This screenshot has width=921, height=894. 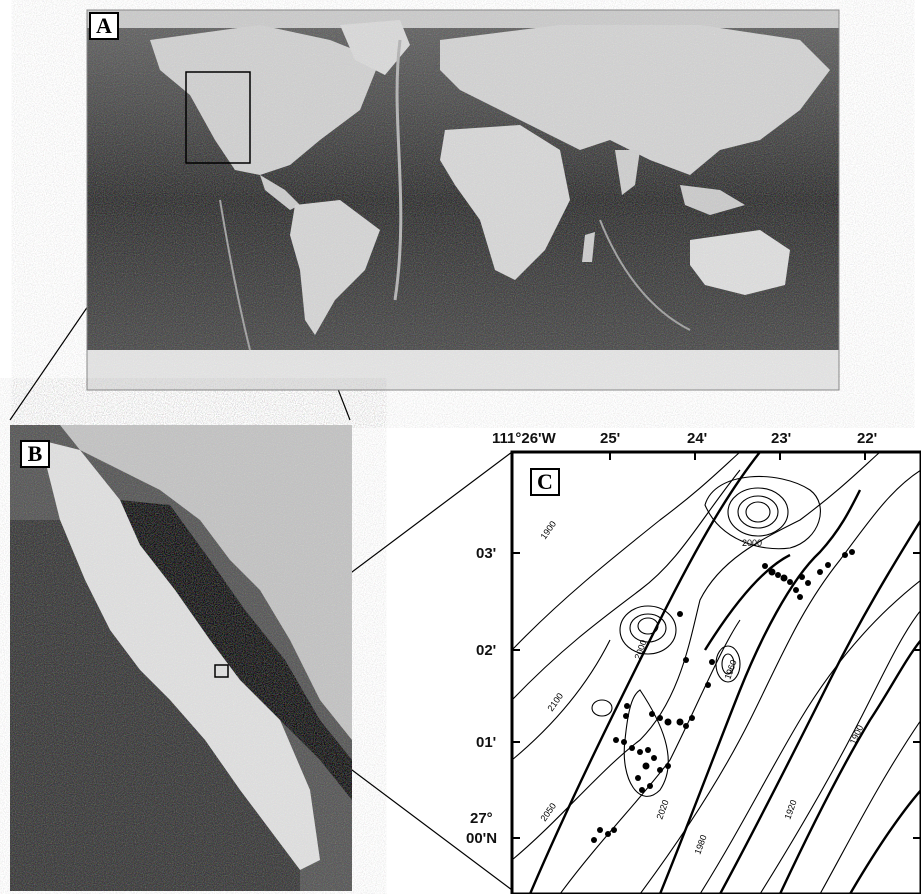 What do you see at coordinates (867, 438) in the screenshot?
I see `top-axis-label-22: 22'` at bounding box center [867, 438].